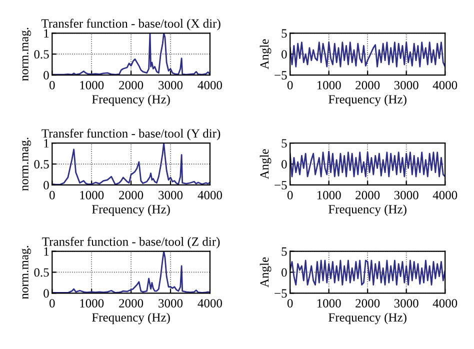  What do you see at coordinates (131, 134) in the screenshot?
I see `chart-title: Transfer function - base/tool (Y dir)` at bounding box center [131, 134].